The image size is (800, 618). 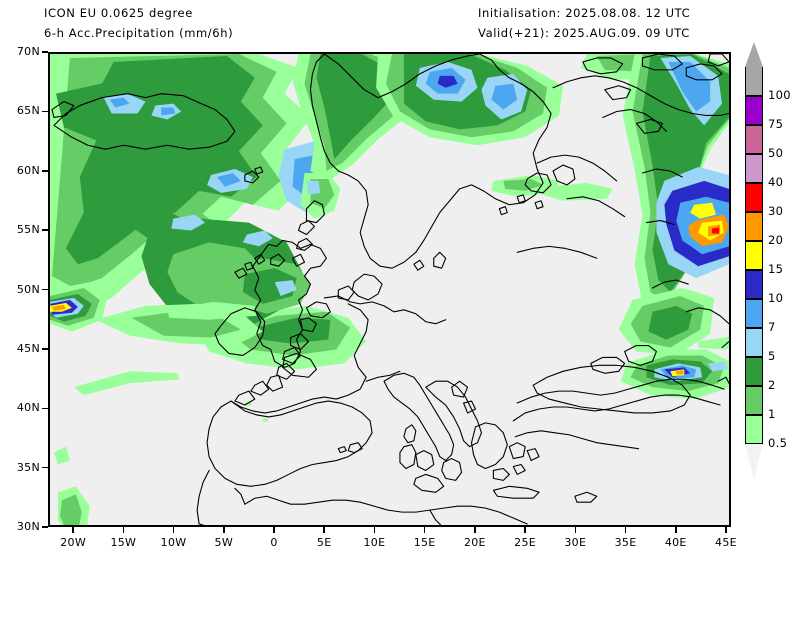 What do you see at coordinates (525, 542) in the screenshot?
I see `lon-label: 25E` at bounding box center [525, 542].